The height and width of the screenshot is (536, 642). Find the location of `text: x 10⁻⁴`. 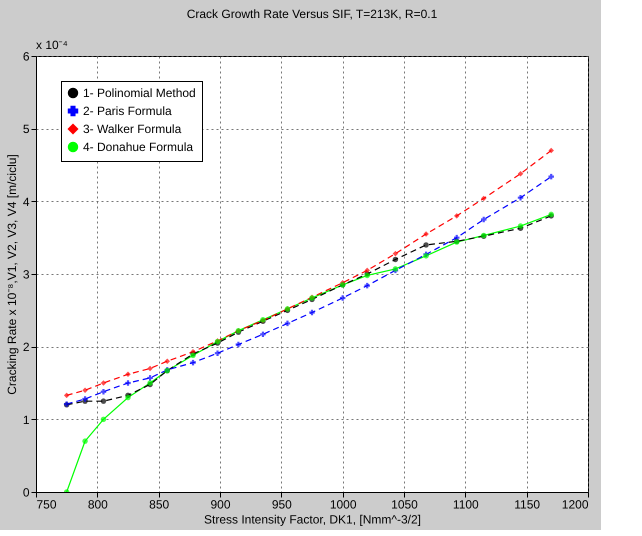

text: x 10⁻⁴ is located at coordinates (52, 45).